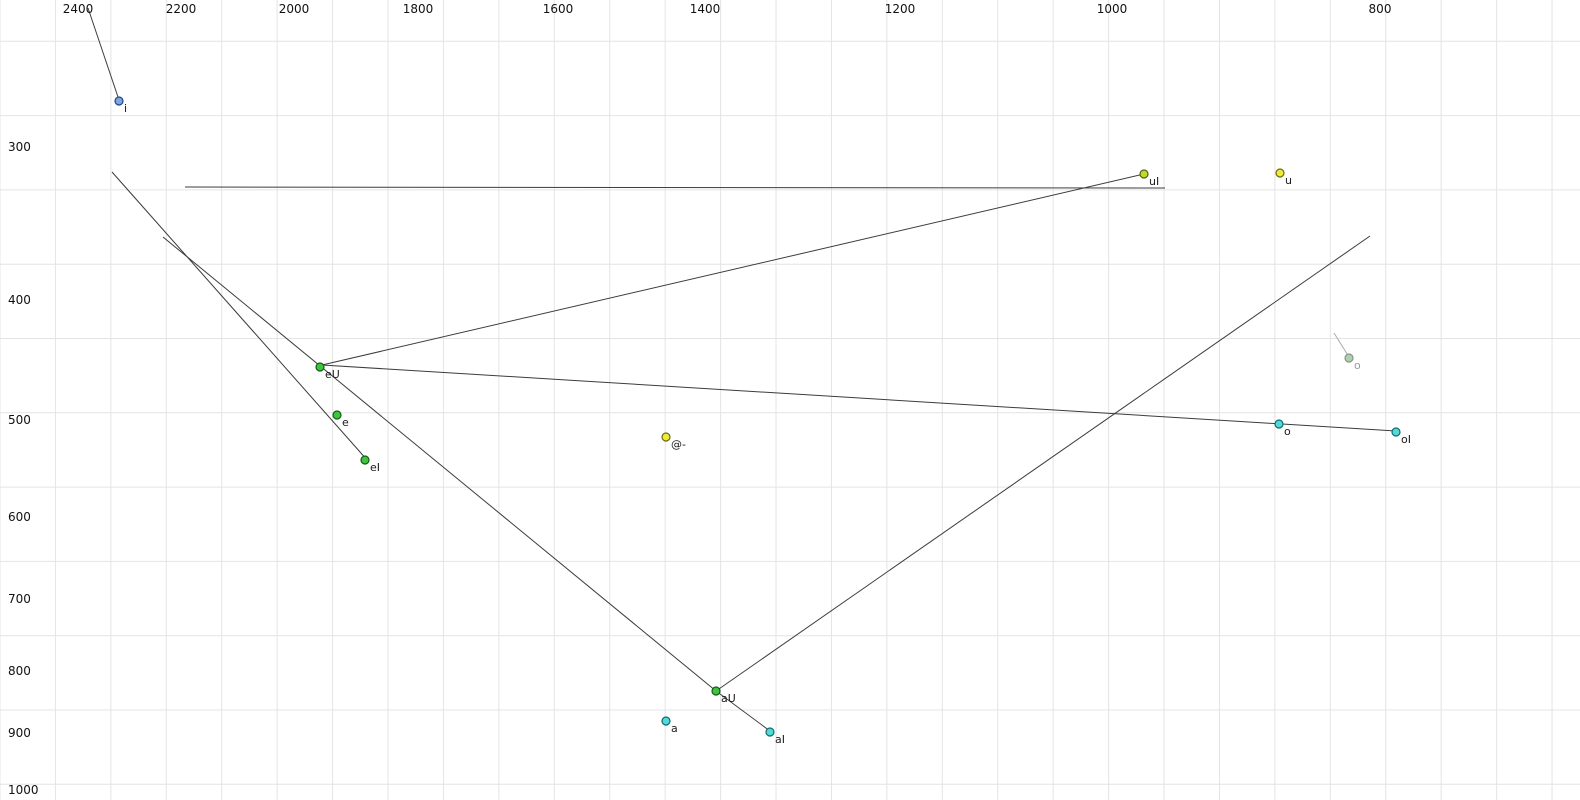  Describe the element at coordinates (365, 460) in the screenshot. I see `vowel-point-eI` at that location.